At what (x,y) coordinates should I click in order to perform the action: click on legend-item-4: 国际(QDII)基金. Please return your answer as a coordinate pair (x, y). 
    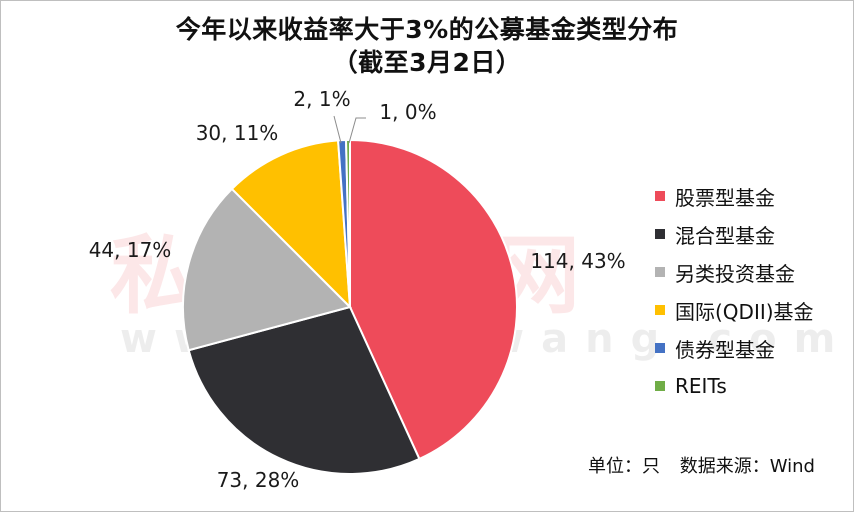
    Looking at the image, I should click on (734, 310).